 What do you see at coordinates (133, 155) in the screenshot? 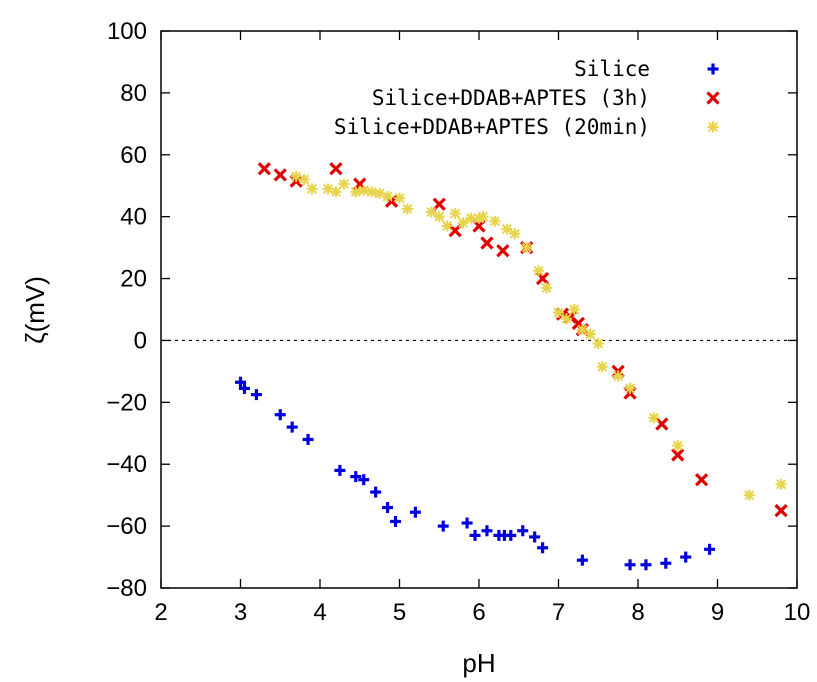
I see `y-tick-label: 60` at bounding box center [133, 155].